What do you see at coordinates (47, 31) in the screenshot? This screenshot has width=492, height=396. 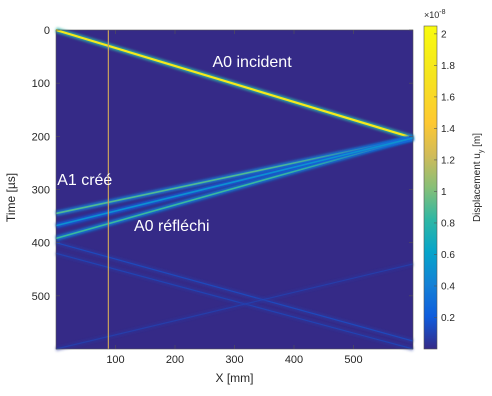 I see `y-tick-label: 0` at bounding box center [47, 31].